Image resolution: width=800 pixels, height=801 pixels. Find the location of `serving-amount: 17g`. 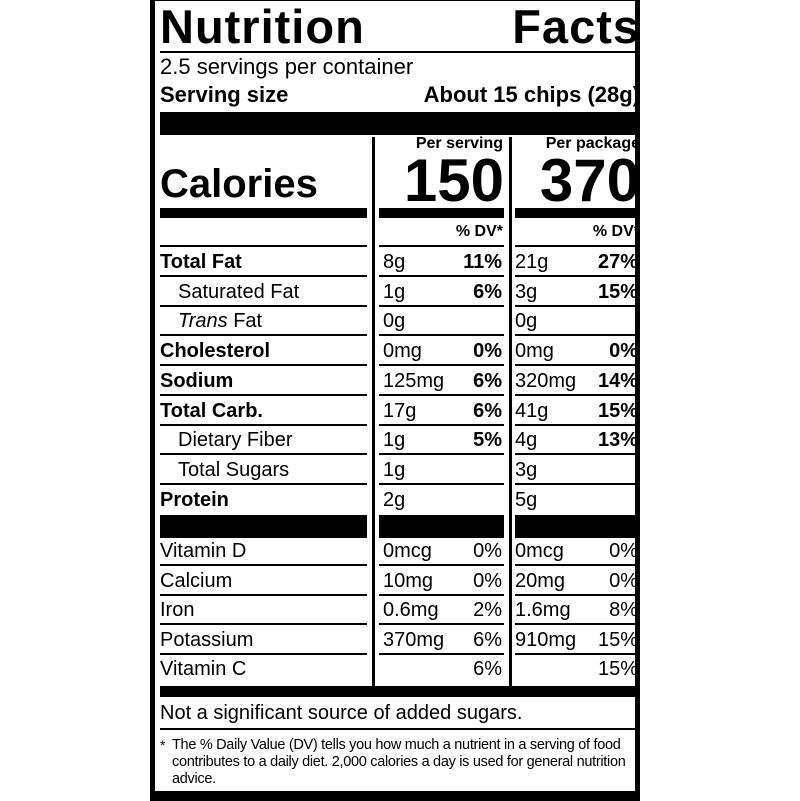

serving-amount: 17g is located at coordinates (400, 410).